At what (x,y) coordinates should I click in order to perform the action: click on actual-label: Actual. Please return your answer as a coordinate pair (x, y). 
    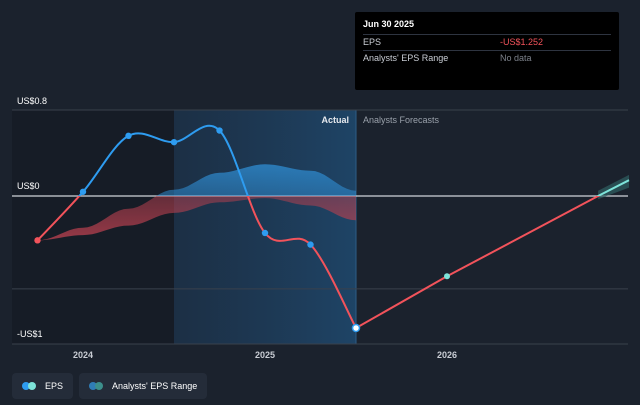
    Looking at the image, I should click on (335, 120).